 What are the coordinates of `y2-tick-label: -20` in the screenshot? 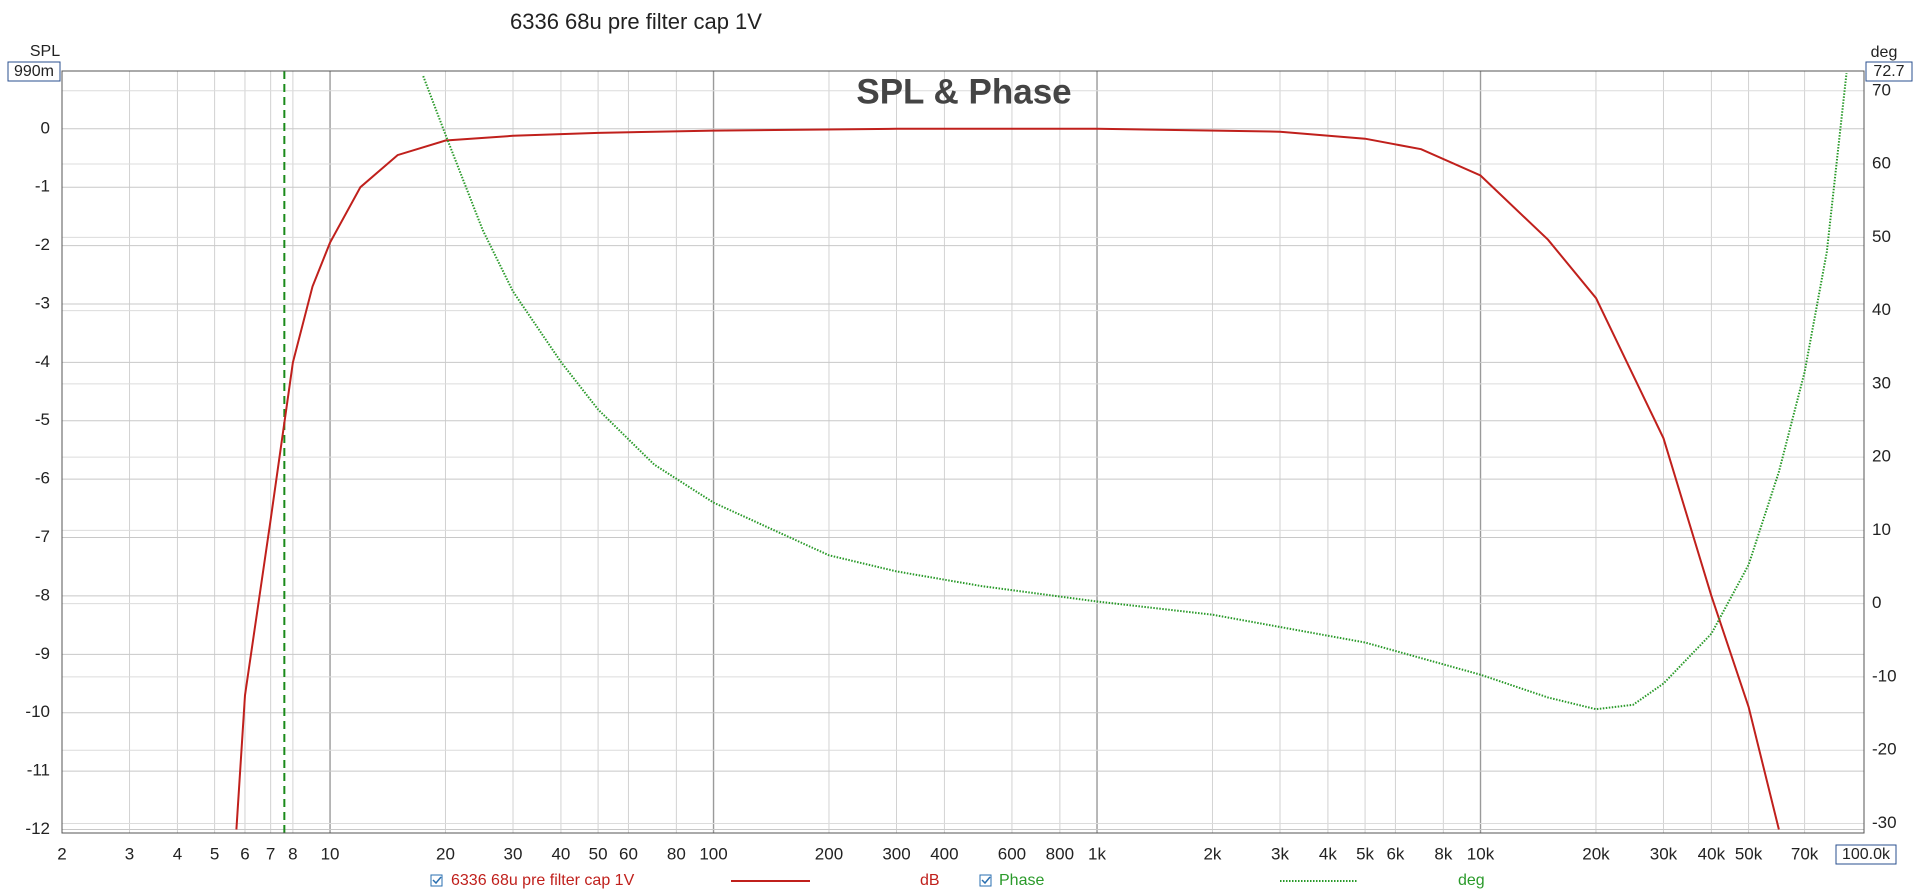 It's located at (1884, 749).